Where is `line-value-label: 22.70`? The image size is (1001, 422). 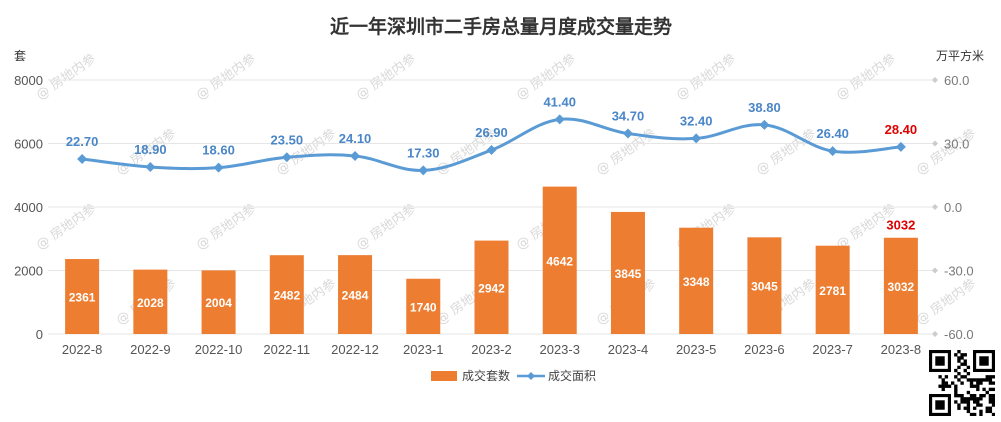 line-value-label: 22.70 is located at coordinates (82, 141).